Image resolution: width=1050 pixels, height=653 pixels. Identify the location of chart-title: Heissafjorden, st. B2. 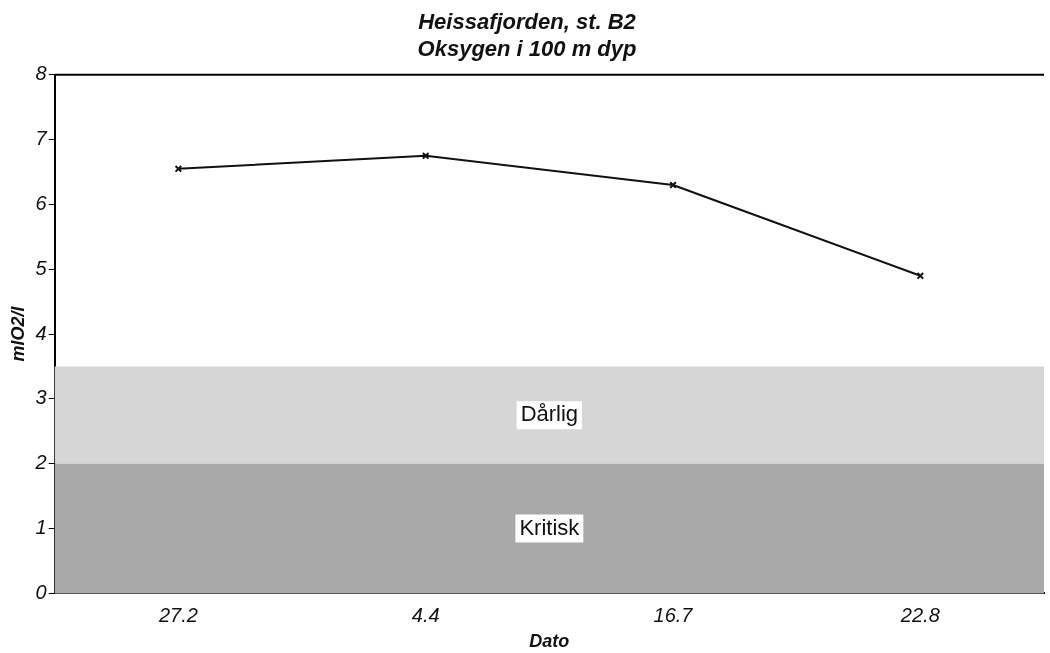
(527, 22).